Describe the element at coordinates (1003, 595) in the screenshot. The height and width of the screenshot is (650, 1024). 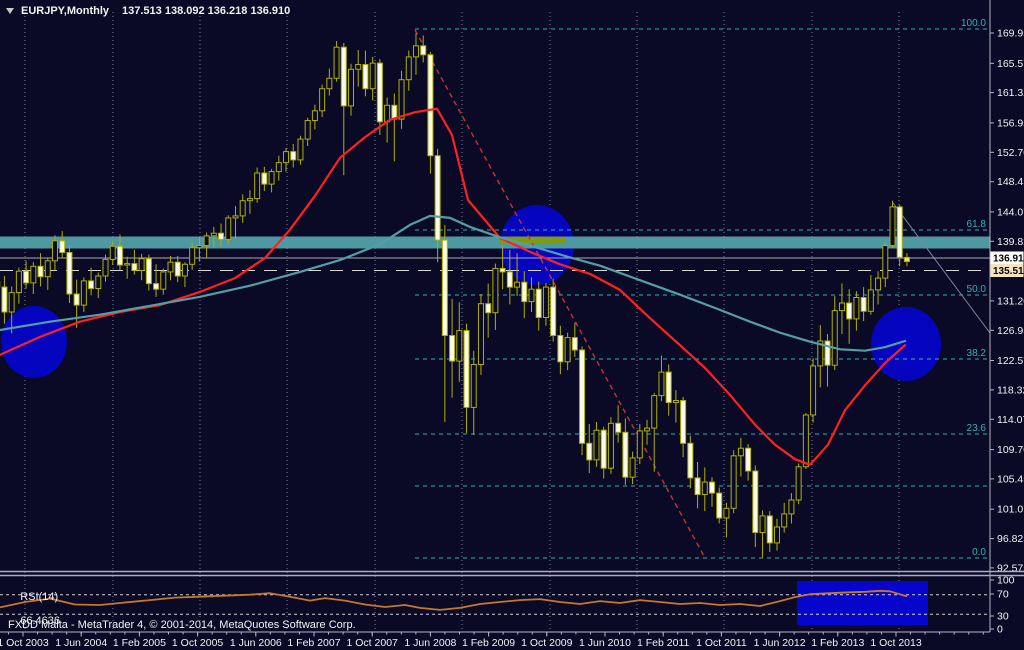
I see `rsi-scale-label: 70` at that location.